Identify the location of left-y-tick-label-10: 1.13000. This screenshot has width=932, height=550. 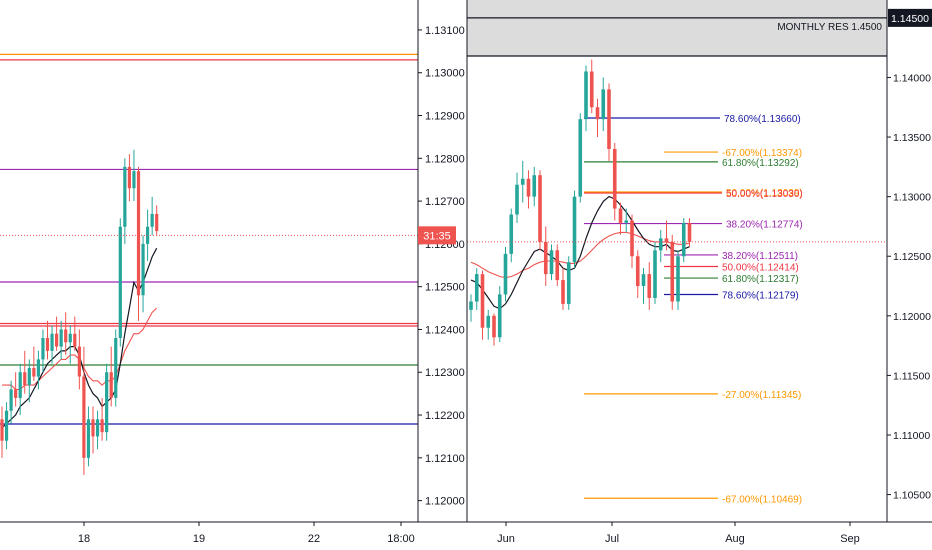
(445, 74).